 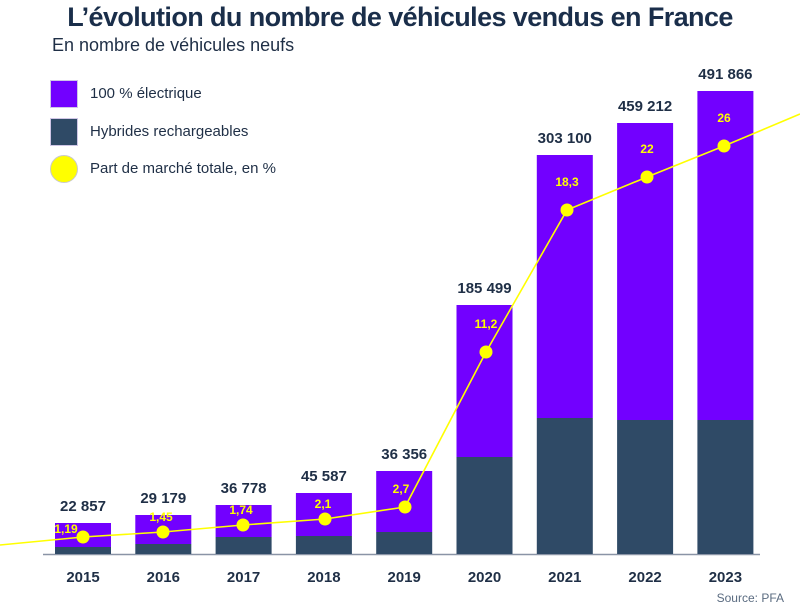 I want to click on year-label-2022: 2022, so click(x=644, y=577).